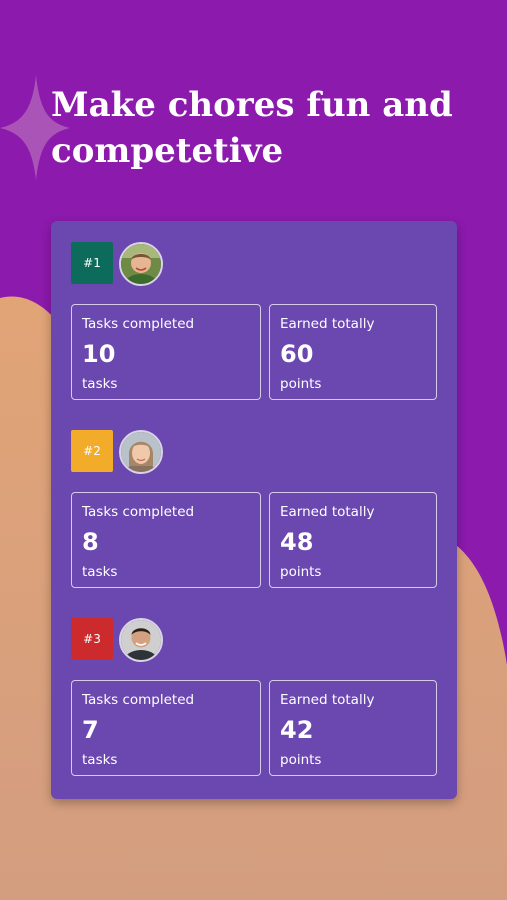 This screenshot has height=900, width=507. Describe the element at coordinates (252, 128) in the screenshot. I see `page-headline: Make chores fun and competetive` at that location.